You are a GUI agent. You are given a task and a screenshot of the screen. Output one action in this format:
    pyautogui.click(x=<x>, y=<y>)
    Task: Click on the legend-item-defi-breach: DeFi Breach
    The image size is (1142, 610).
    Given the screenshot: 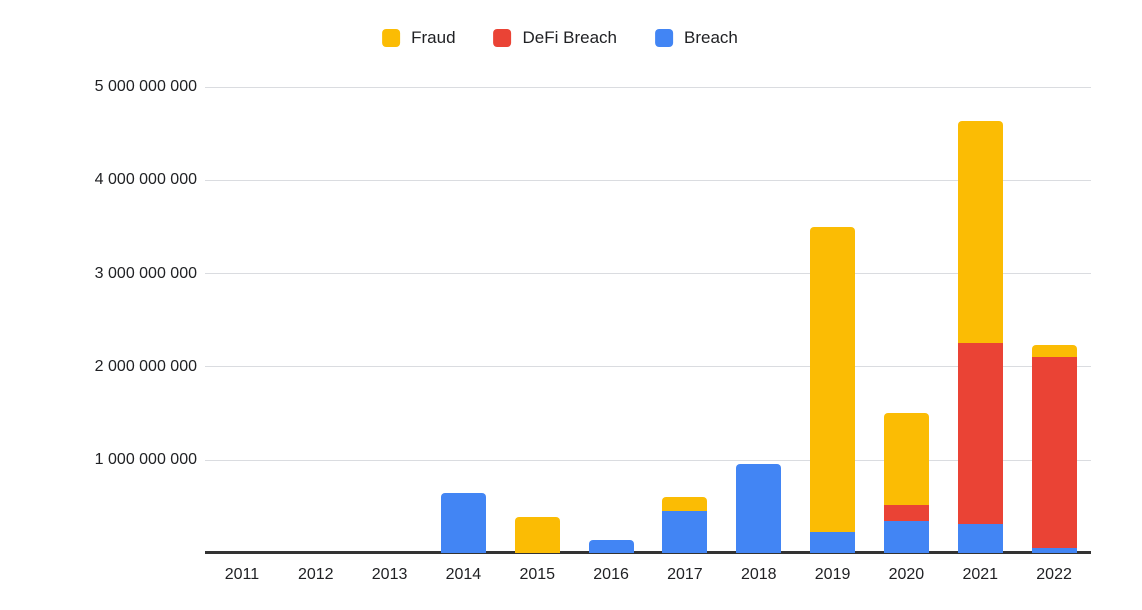 What is the action you would take?
    pyautogui.click(x=555, y=38)
    